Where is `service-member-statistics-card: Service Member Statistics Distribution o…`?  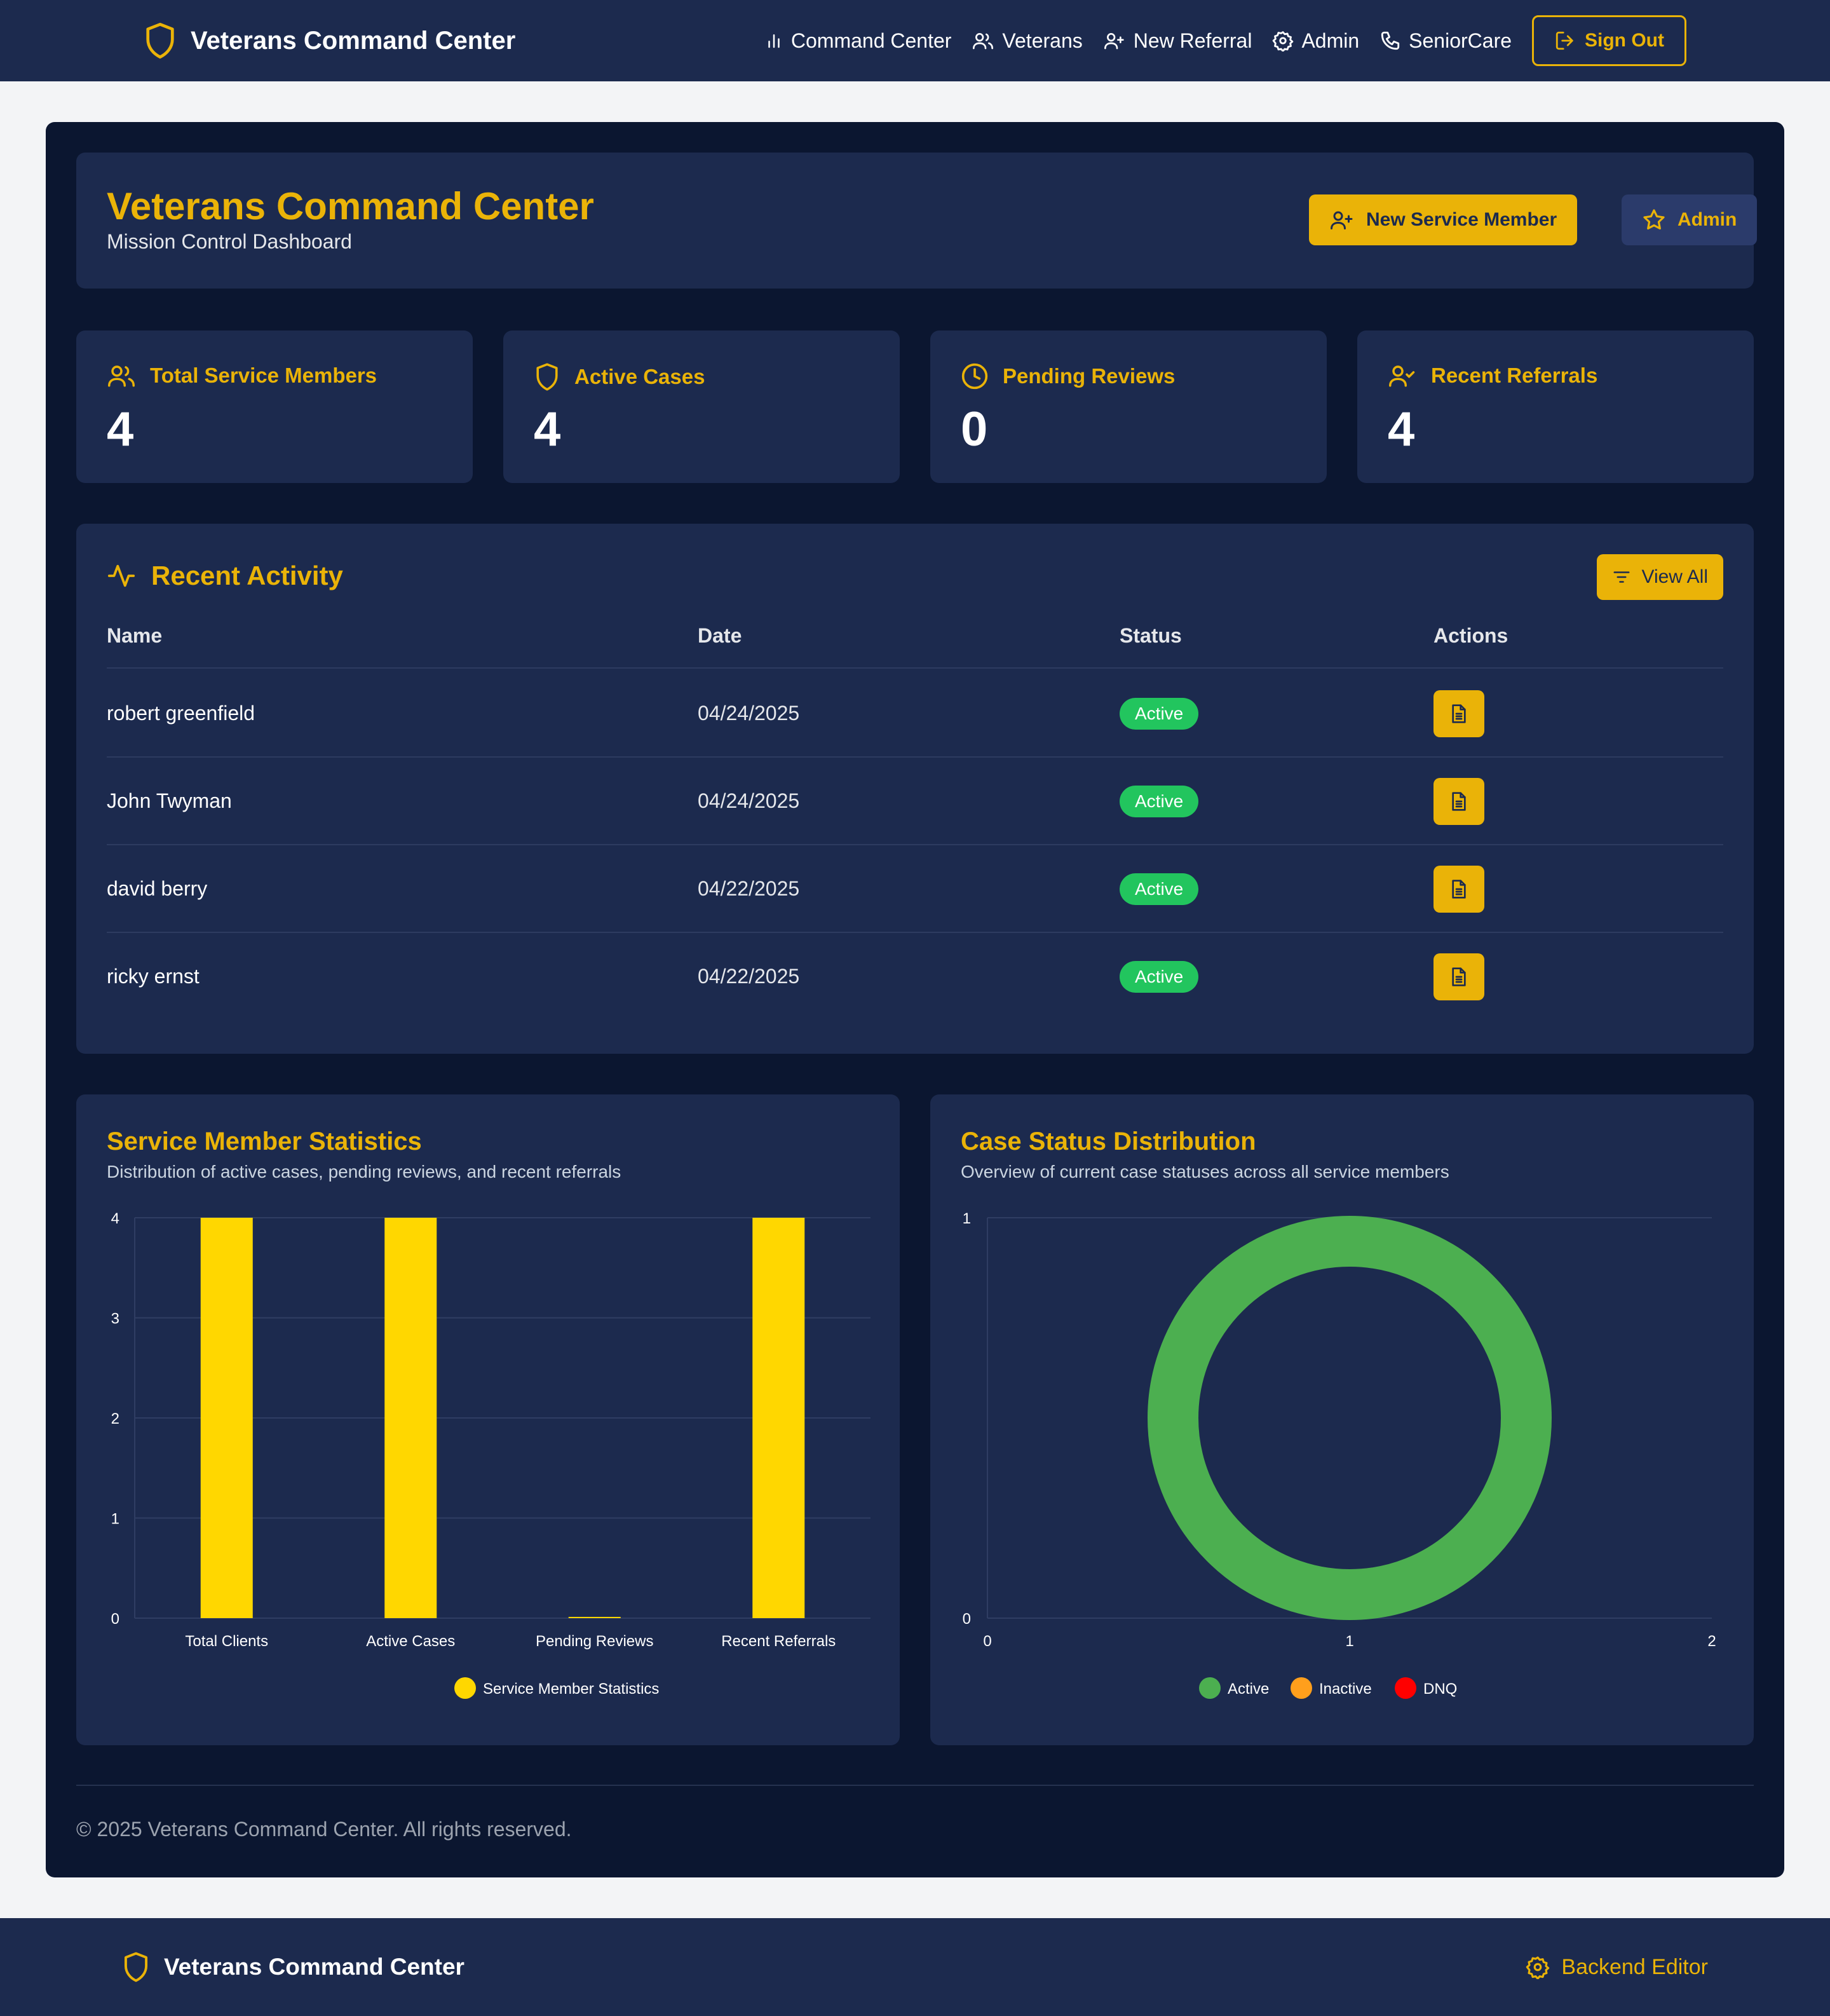
service-member-statistics-card: Service Member Statistics Distribution o… is located at coordinates (488, 1420).